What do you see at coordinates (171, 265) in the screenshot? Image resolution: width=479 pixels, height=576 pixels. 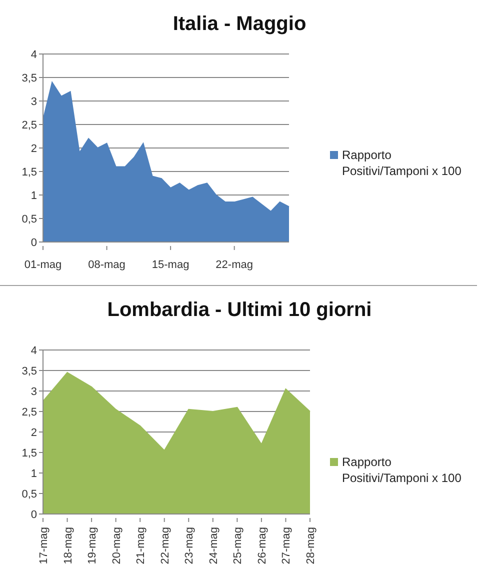 I see `x-tick-label: 15-mag` at bounding box center [171, 265].